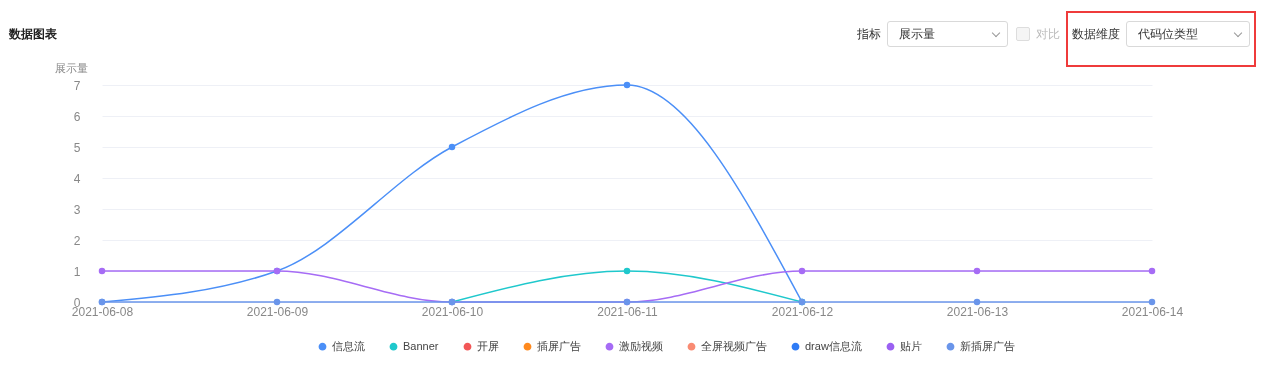 This screenshot has width=1280, height=379. What do you see at coordinates (348, 345) in the screenshot?
I see `legend-label: 信息流` at bounding box center [348, 345].